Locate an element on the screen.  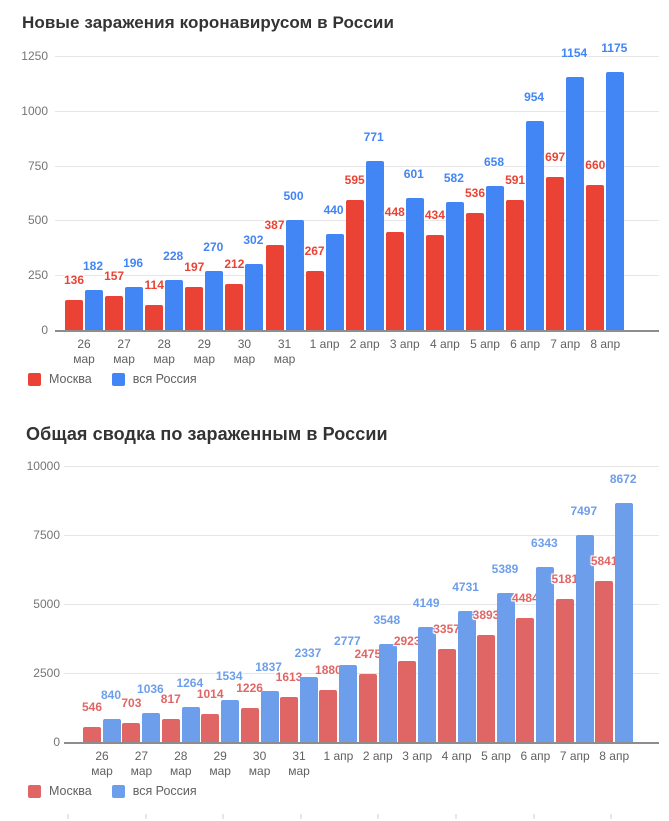
bar-value-label: 6343 is located at coordinates (544, 542).